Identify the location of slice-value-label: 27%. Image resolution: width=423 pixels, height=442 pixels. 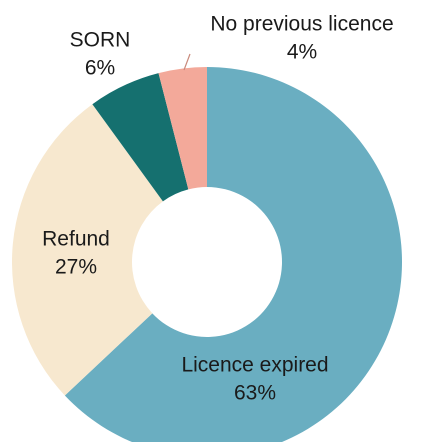
(76, 267).